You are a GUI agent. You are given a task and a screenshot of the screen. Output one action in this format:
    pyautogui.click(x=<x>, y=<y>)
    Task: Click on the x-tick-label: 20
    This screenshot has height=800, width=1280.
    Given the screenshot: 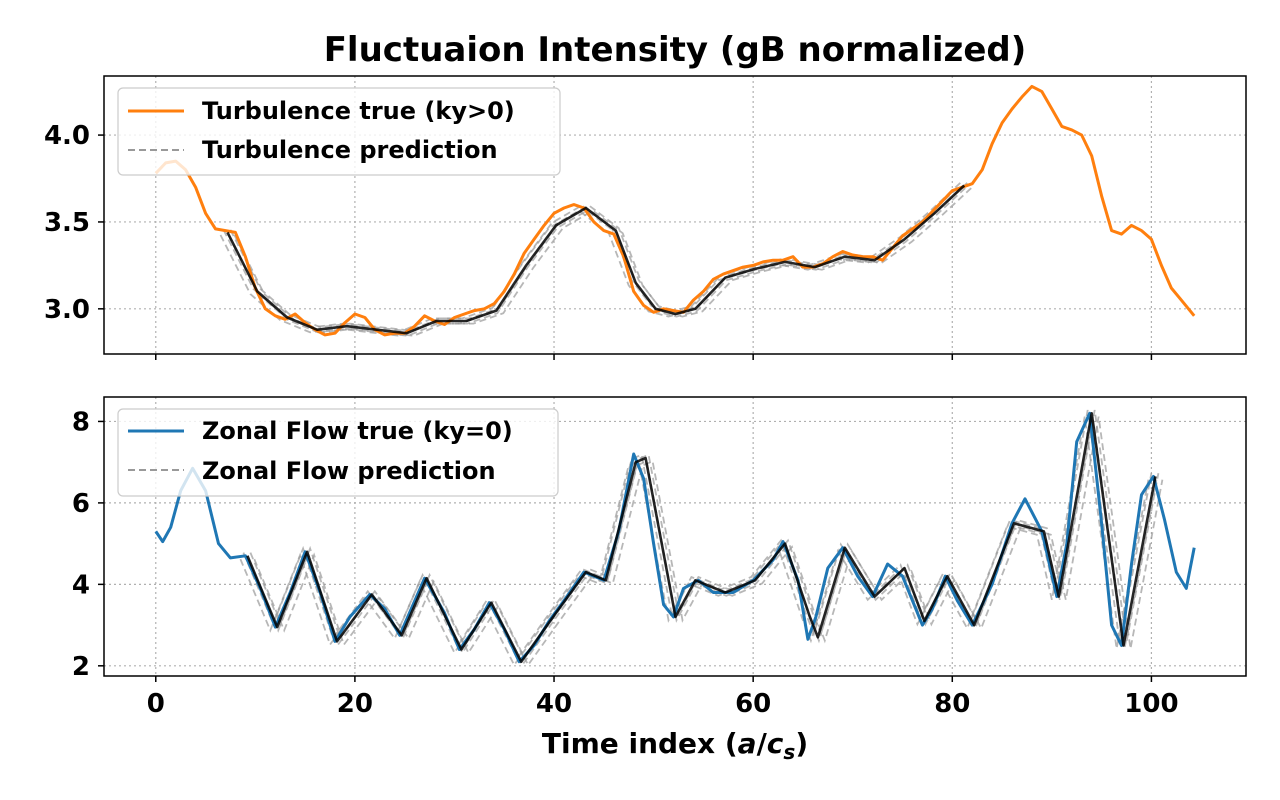 What is the action you would take?
    pyautogui.click(x=355, y=704)
    